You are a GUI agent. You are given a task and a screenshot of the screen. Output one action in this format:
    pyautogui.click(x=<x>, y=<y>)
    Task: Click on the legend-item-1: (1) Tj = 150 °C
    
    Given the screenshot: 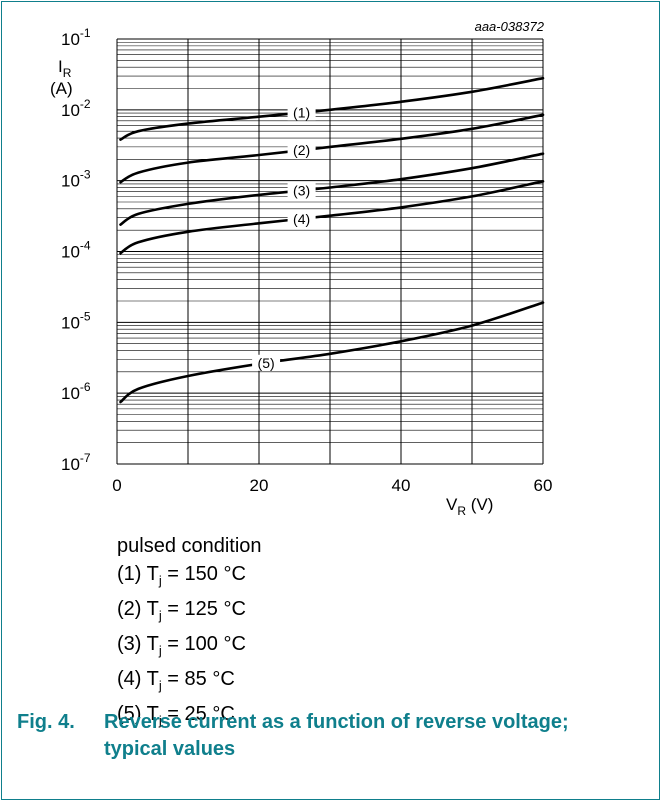 What is the action you would take?
    pyautogui.click(x=189, y=577)
    